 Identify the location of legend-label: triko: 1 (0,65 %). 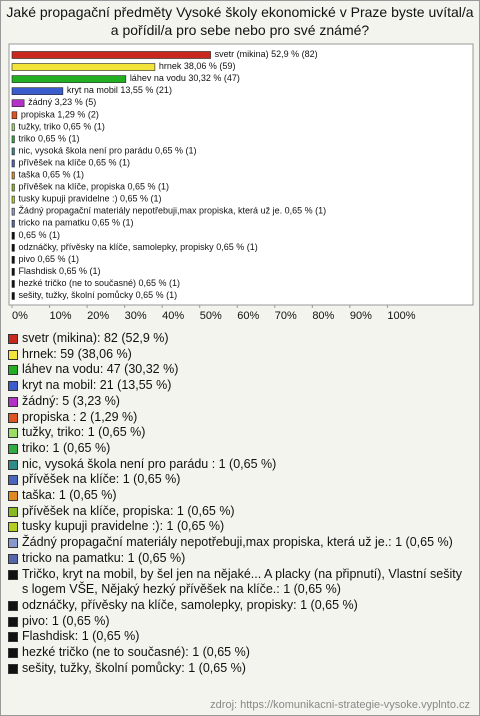
(66, 447).